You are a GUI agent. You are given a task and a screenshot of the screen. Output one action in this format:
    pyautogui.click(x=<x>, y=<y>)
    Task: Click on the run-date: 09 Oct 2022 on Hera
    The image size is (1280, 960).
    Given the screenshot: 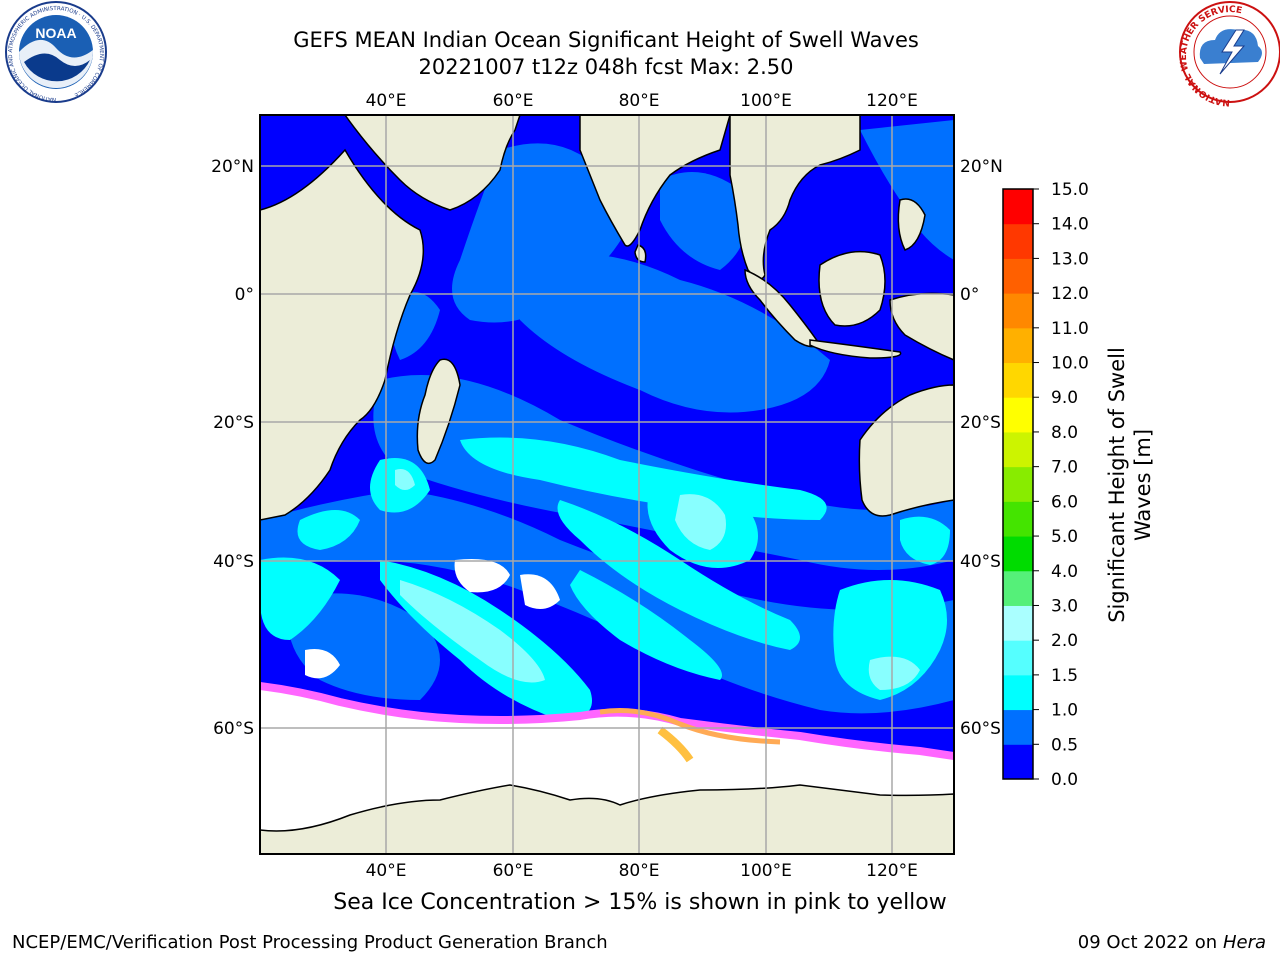 What is the action you would take?
    pyautogui.click(x=1172, y=942)
    